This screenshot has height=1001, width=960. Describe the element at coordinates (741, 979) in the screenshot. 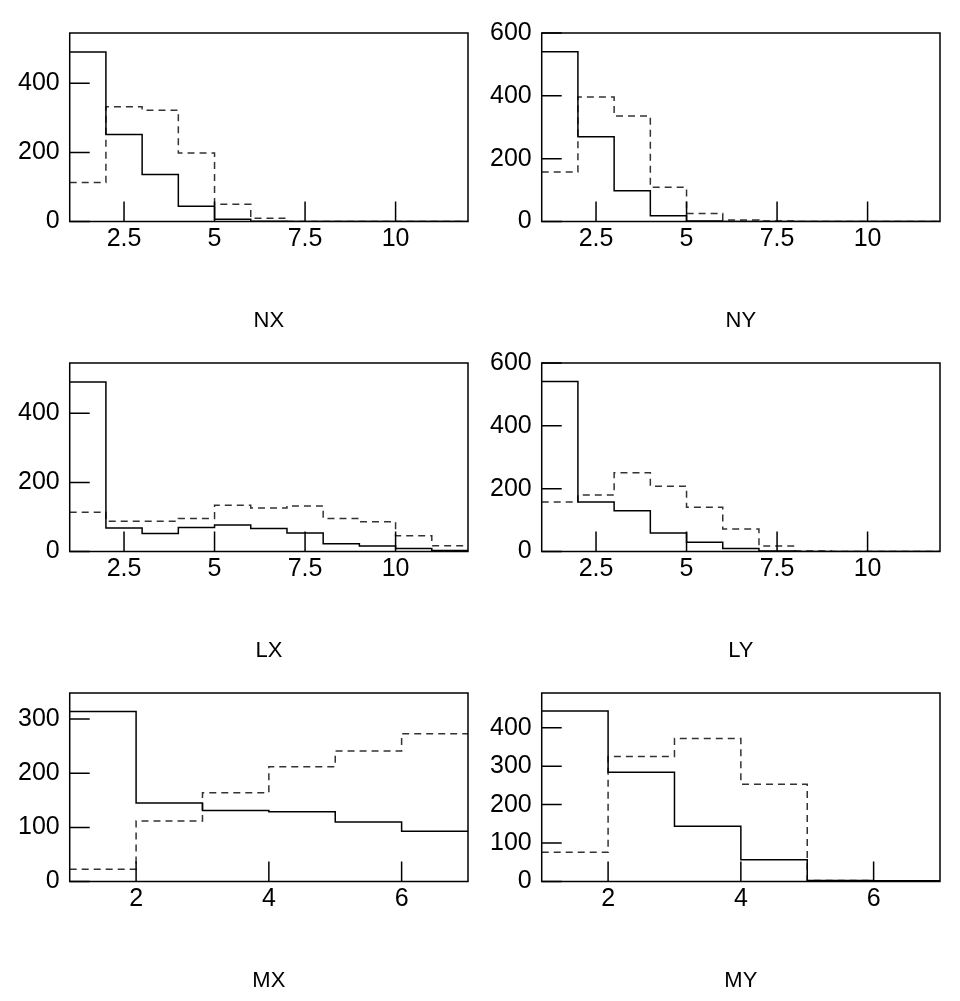

I see `x-axis-title: MY` at that location.